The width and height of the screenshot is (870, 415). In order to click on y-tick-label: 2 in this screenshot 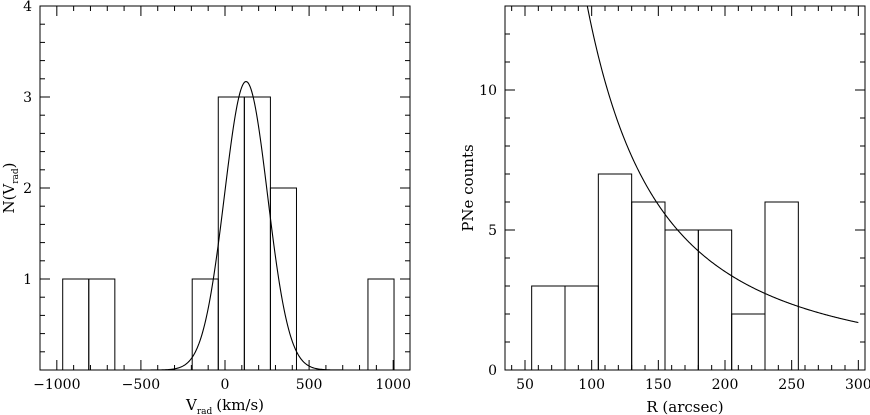, I will do `click(27, 189)`.